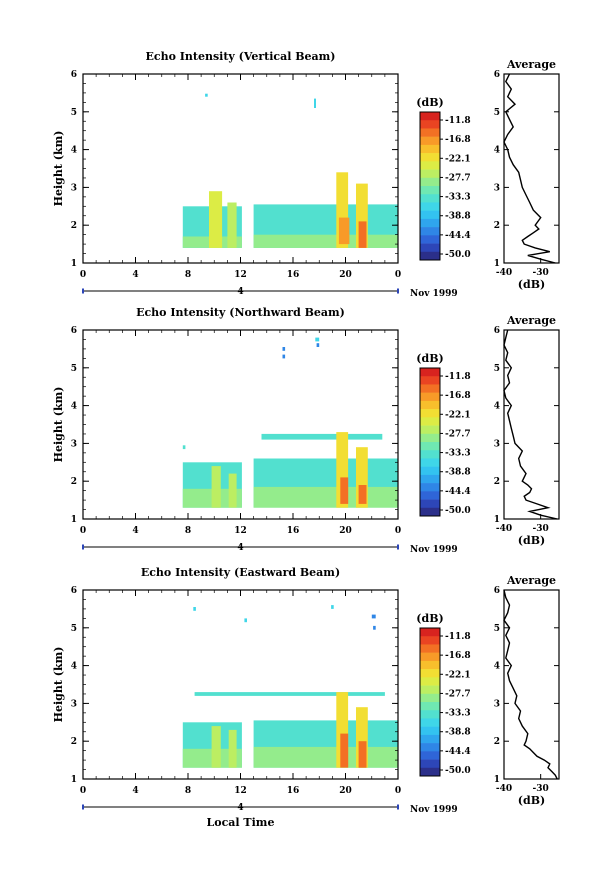 Image resolution: width=611 pixels, height=875 pixels. What do you see at coordinates (74, 369) in the screenshot?
I see `y-tick-label: 5` at bounding box center [74, 369].